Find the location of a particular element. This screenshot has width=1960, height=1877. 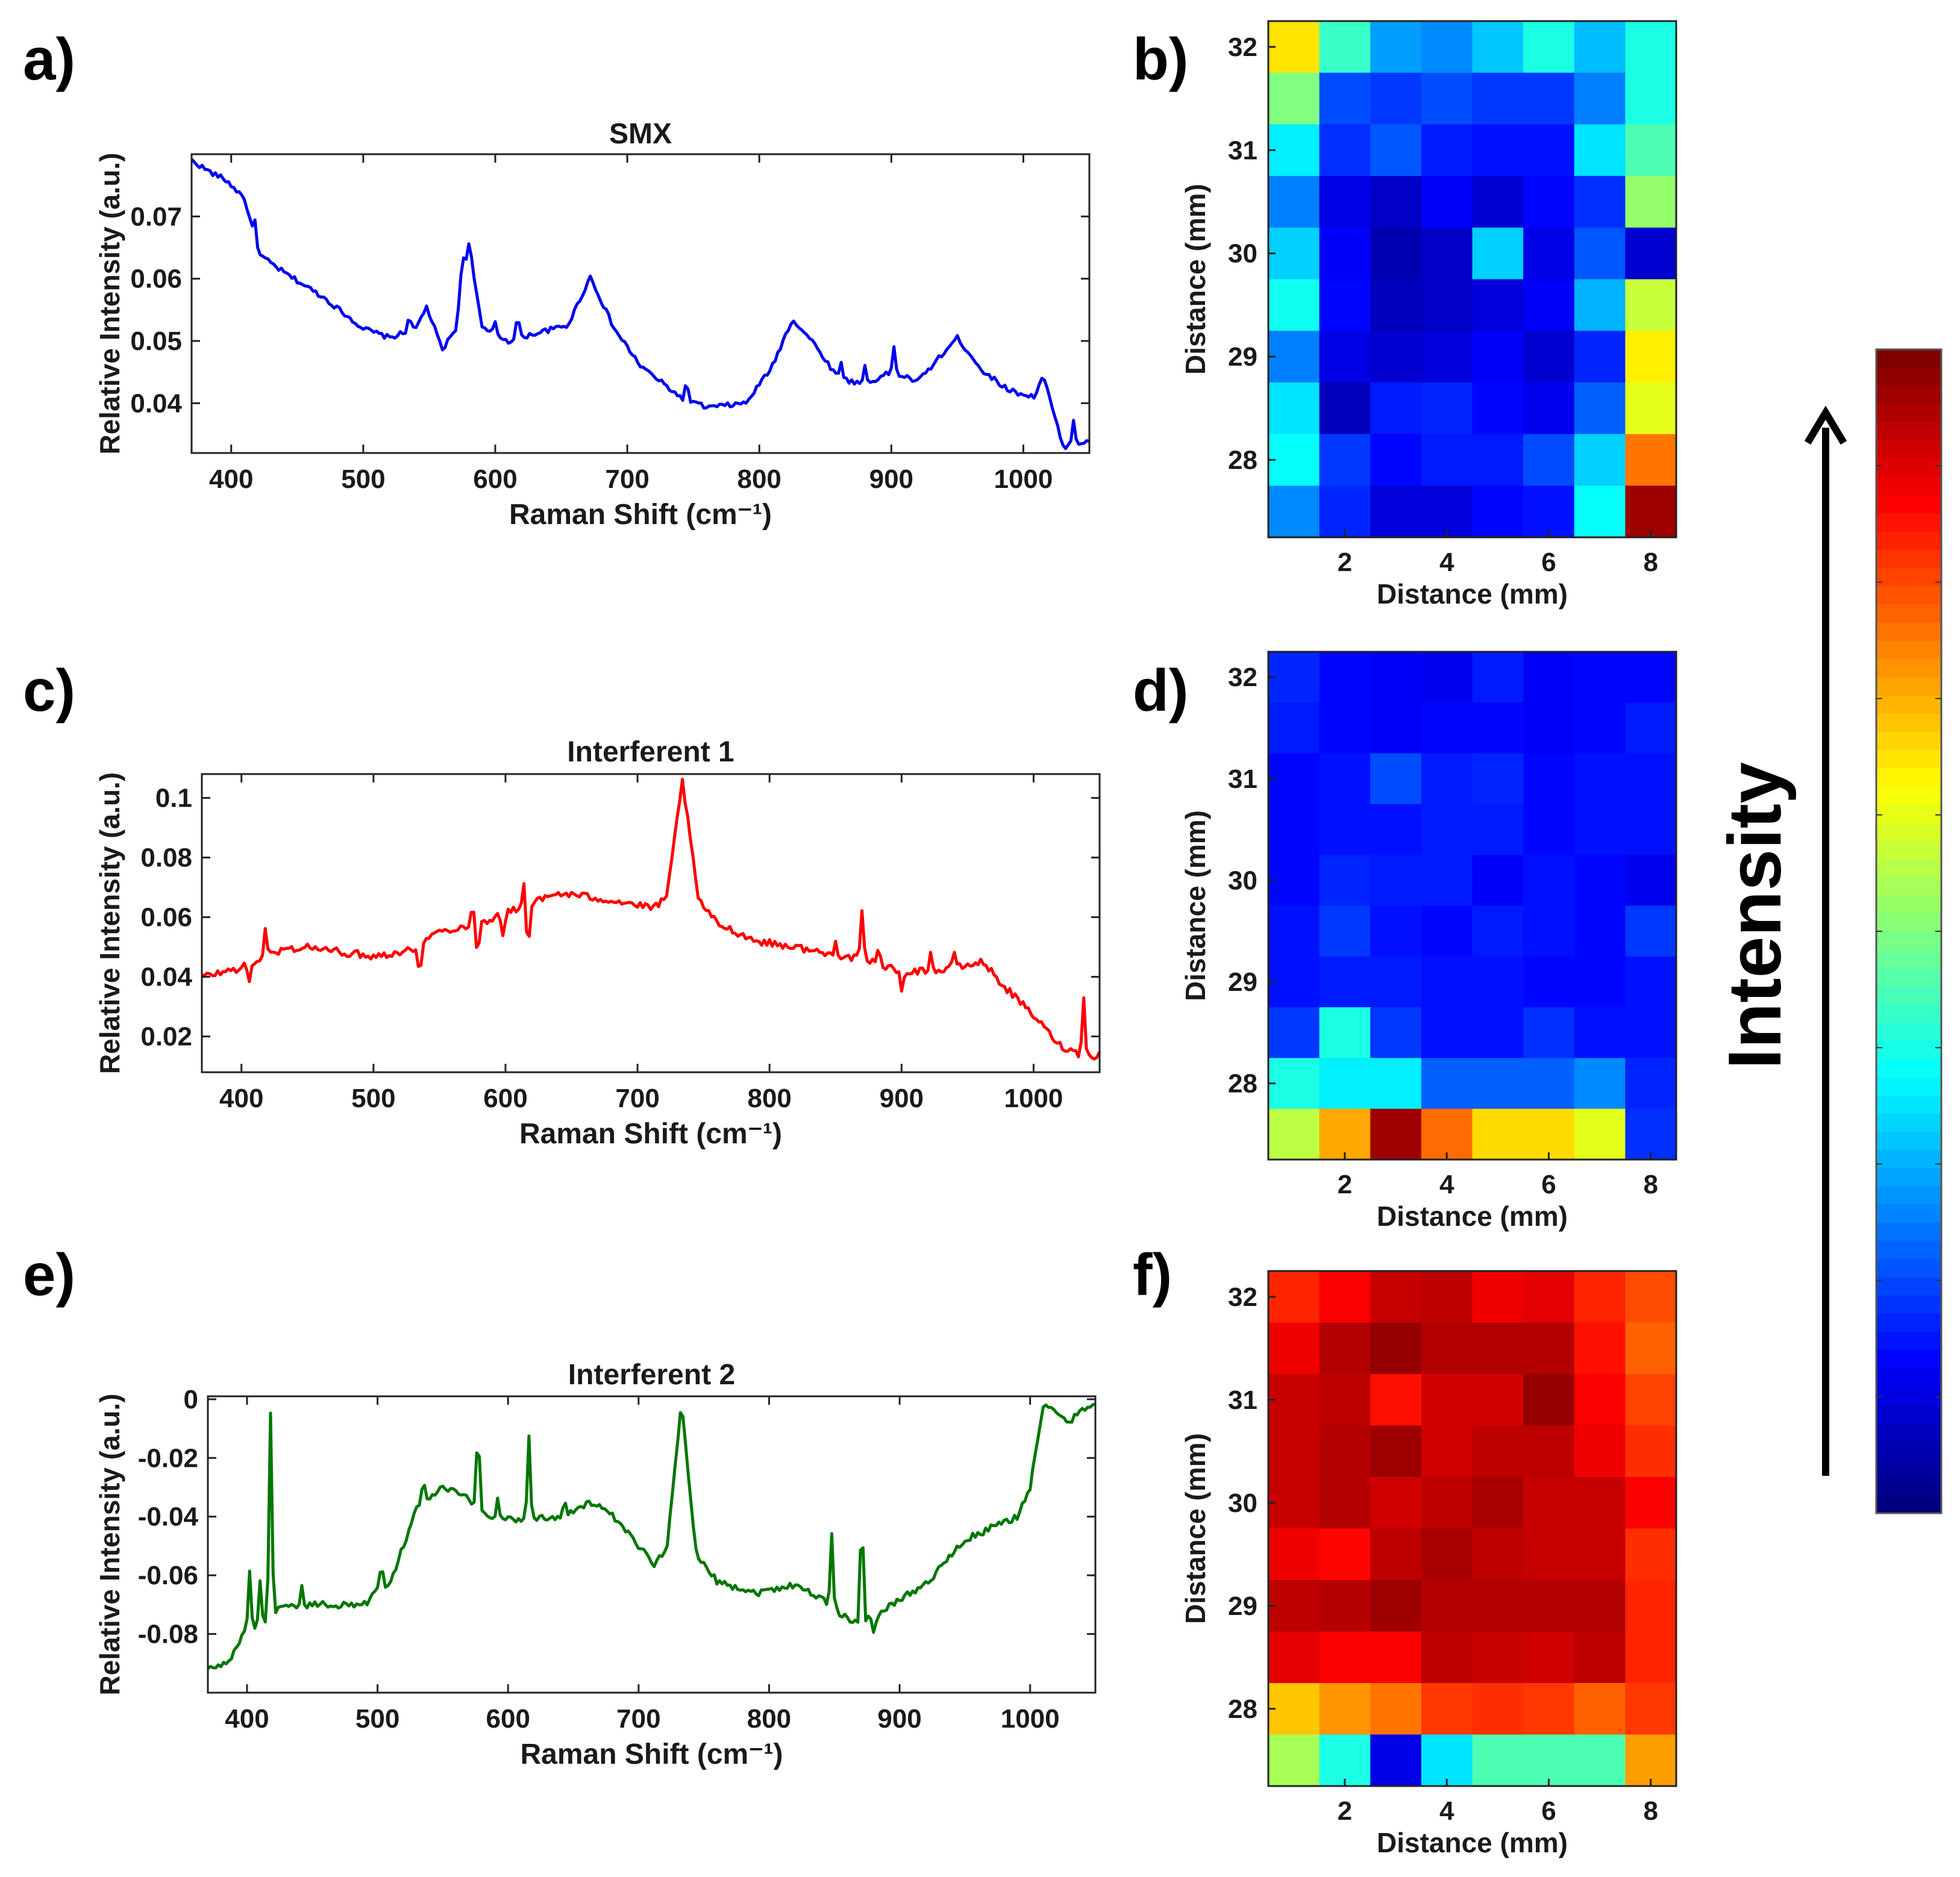

x-tick-label: 500 is located at coordinates (373, 1098).